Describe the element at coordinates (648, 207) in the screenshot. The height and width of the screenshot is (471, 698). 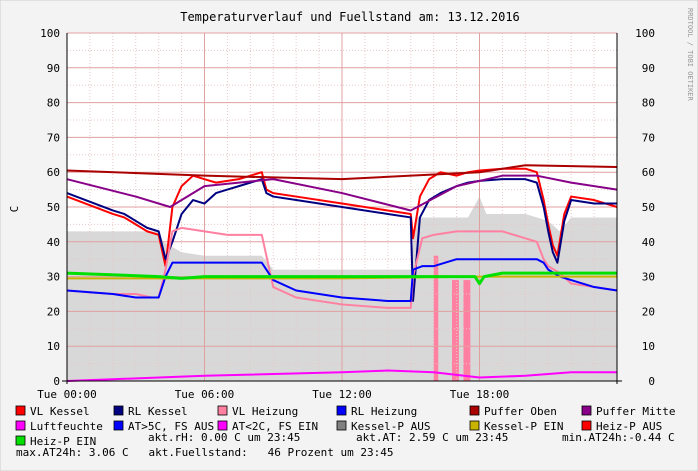
I see `y-tick-right-5: 50` at that location.